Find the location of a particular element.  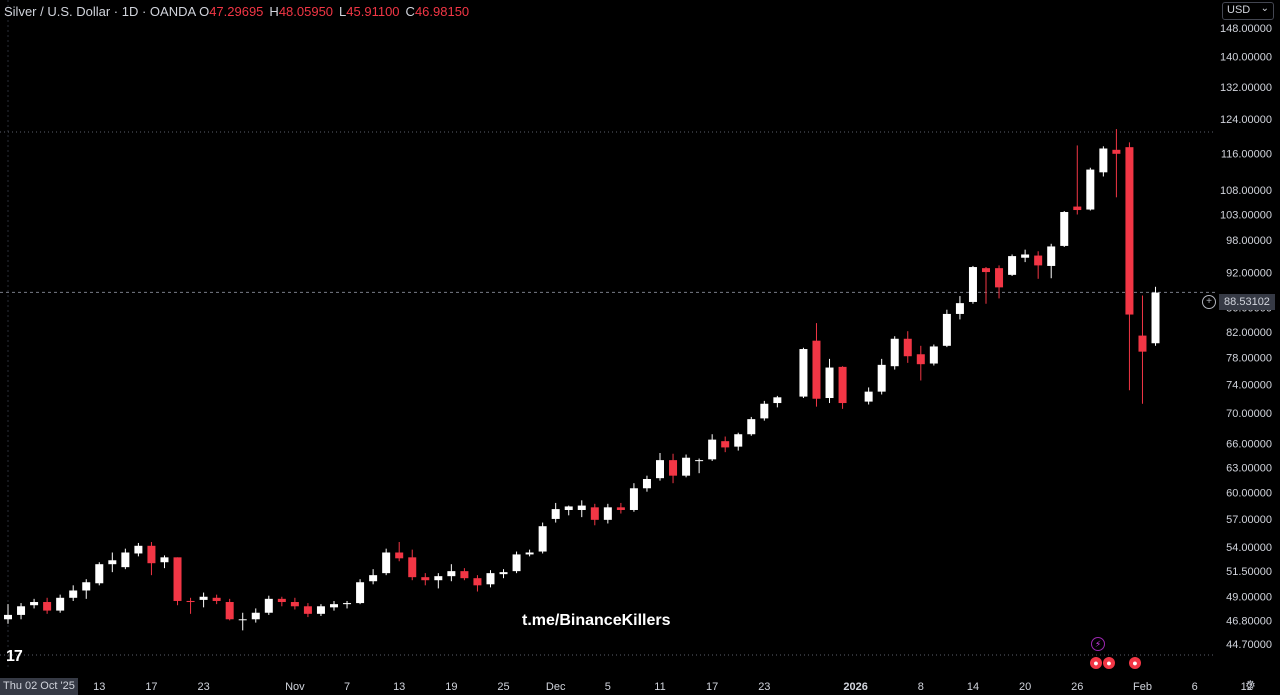

gear-icon: ⚙ is located at coordinates (1250, 685).